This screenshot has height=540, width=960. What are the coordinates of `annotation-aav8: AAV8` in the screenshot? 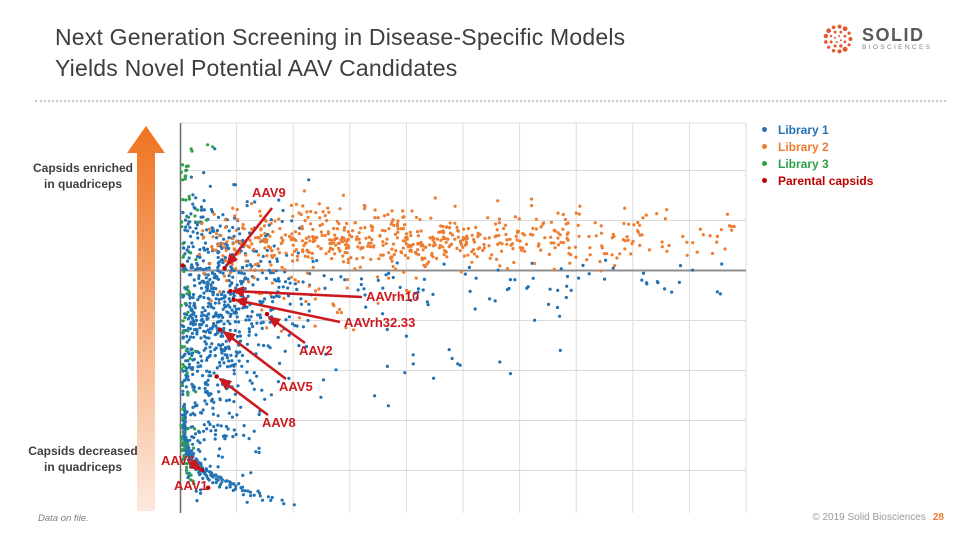 It's located at (279, 422).